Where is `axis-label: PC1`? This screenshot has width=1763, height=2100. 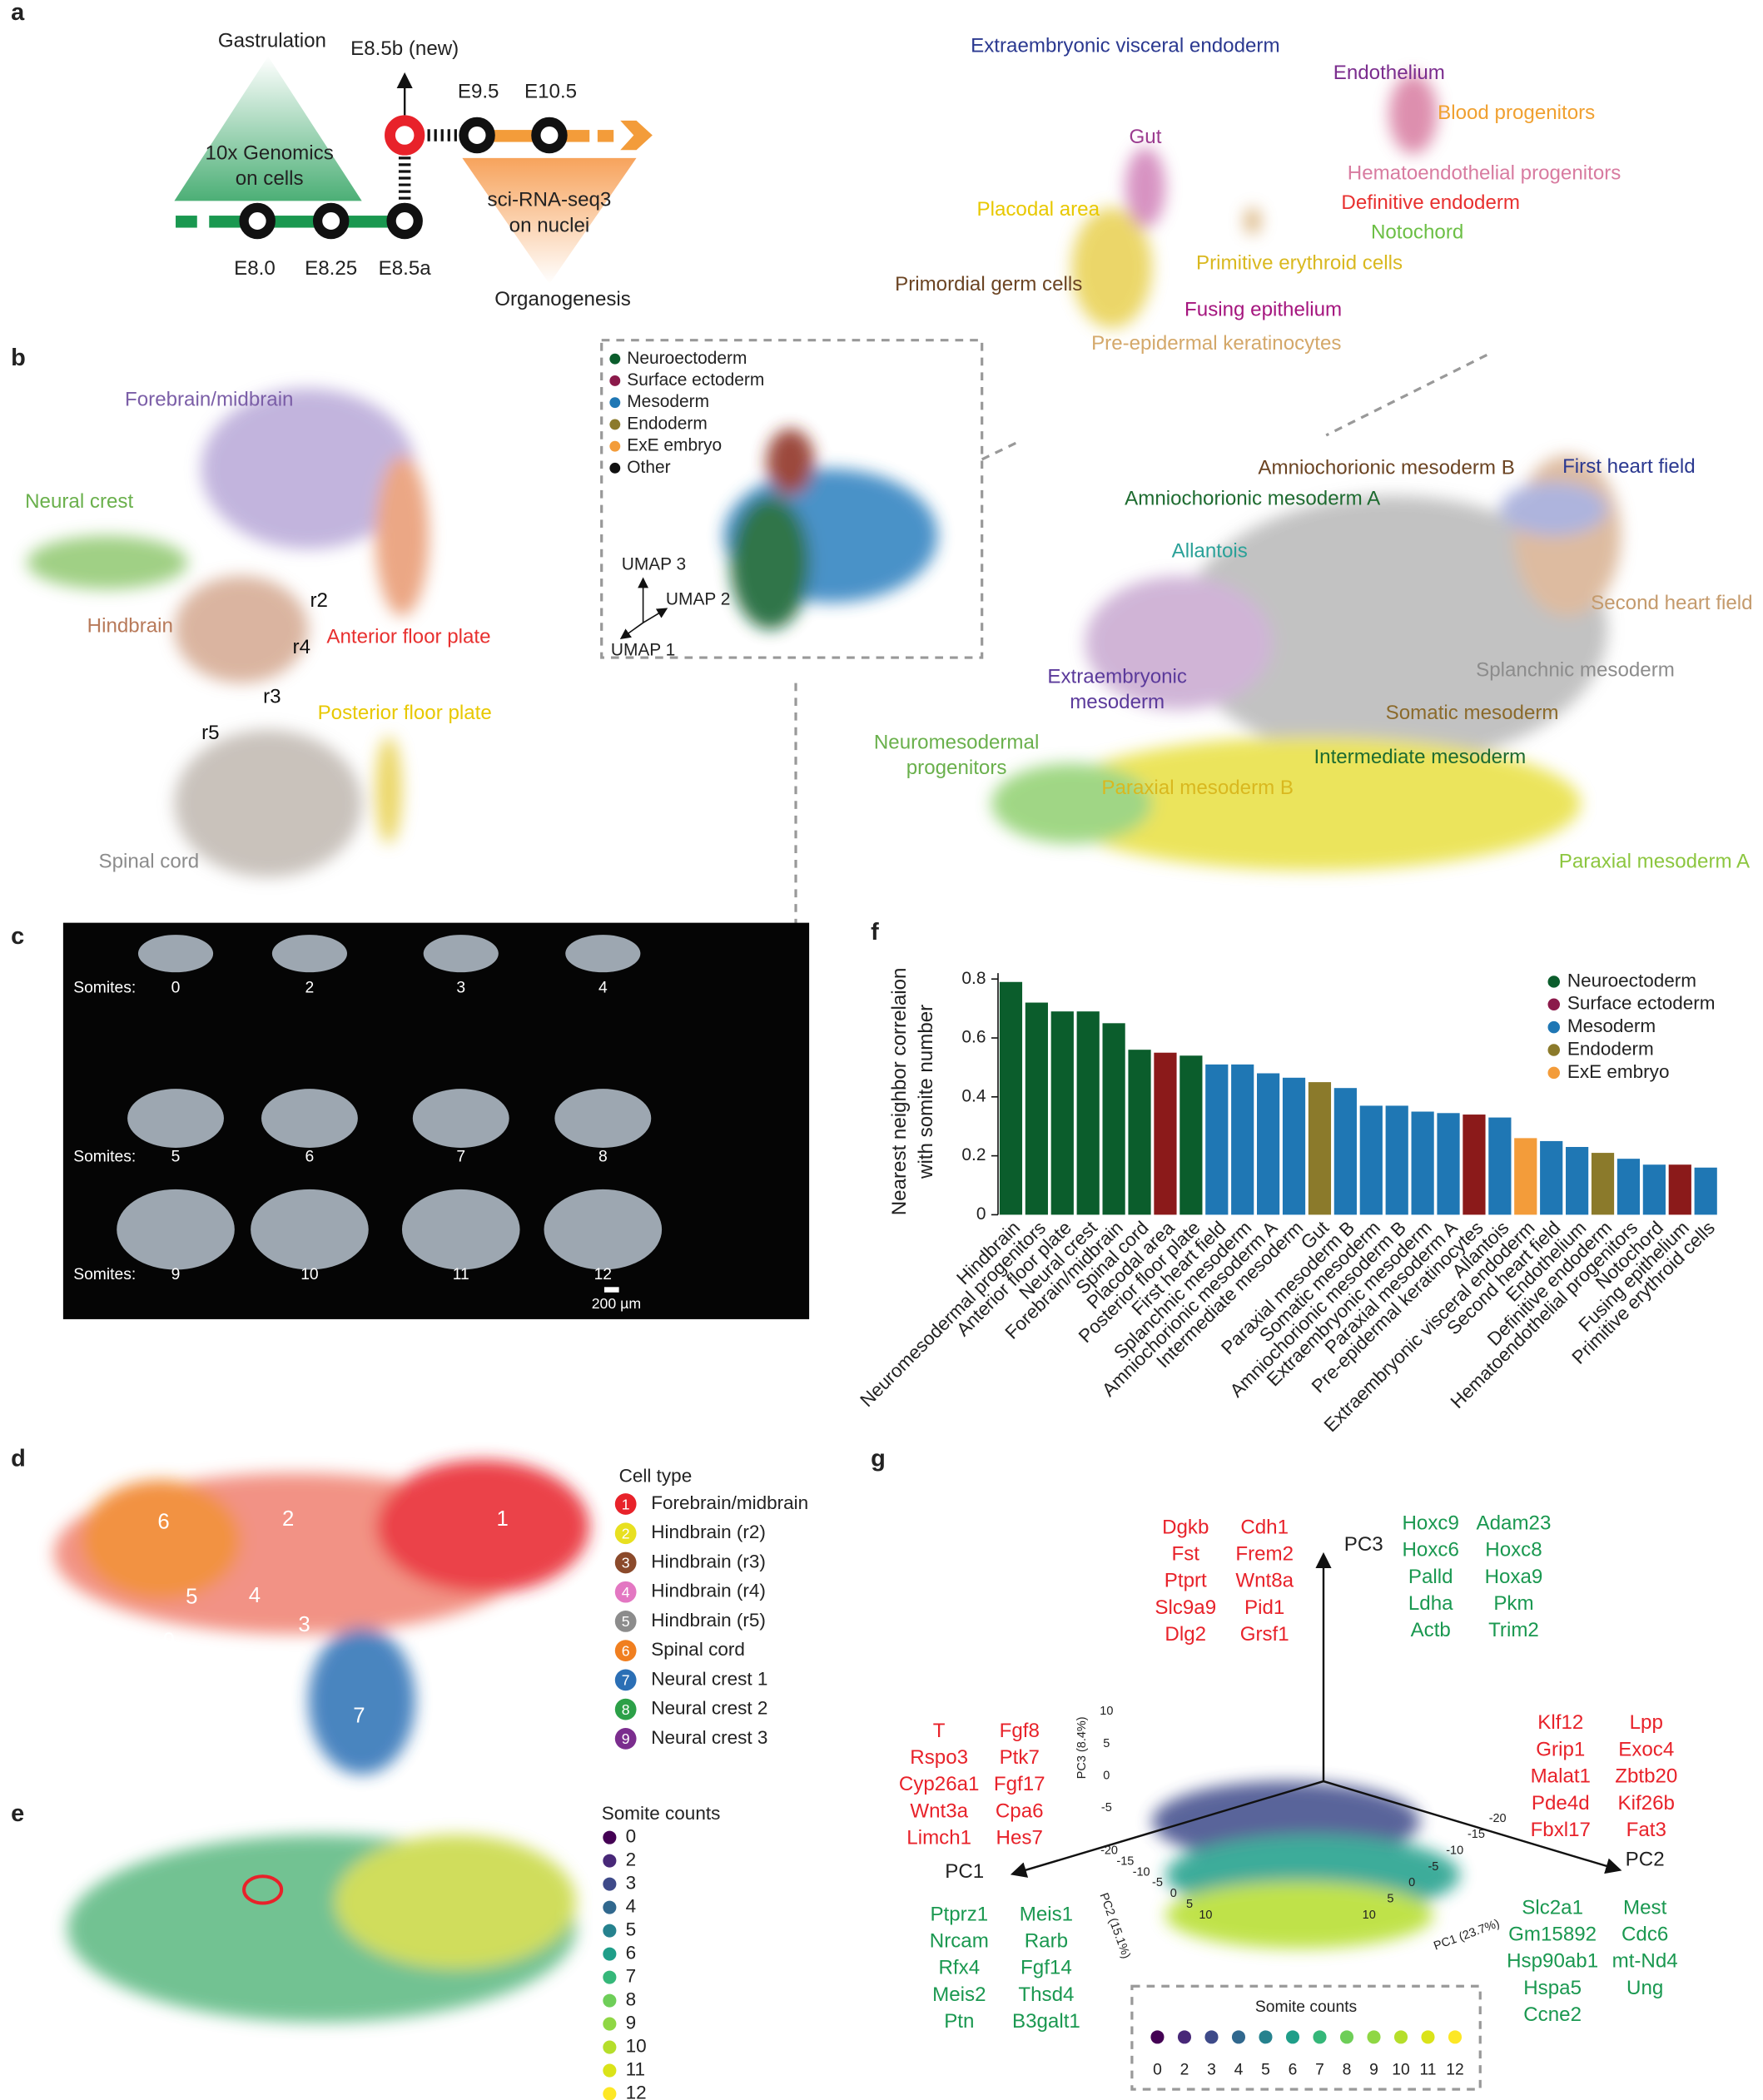 axis-label: PC1 is located at coordinates (964, 1872).